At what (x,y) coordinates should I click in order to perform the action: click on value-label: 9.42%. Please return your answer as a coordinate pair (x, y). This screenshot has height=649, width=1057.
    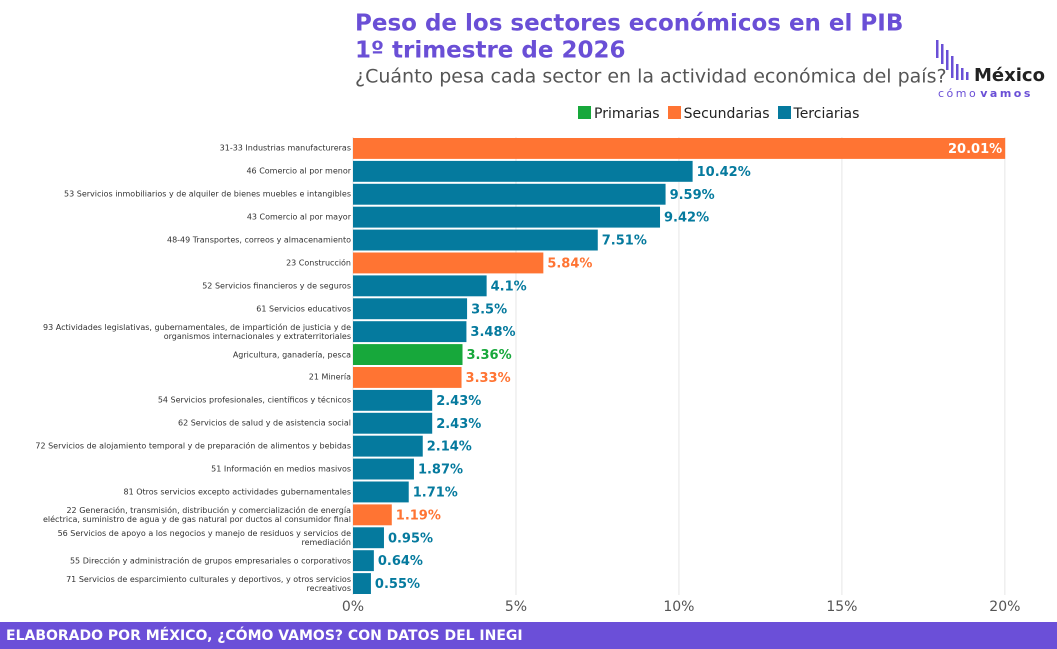
    Looking at the image, I should click on (686, 218).